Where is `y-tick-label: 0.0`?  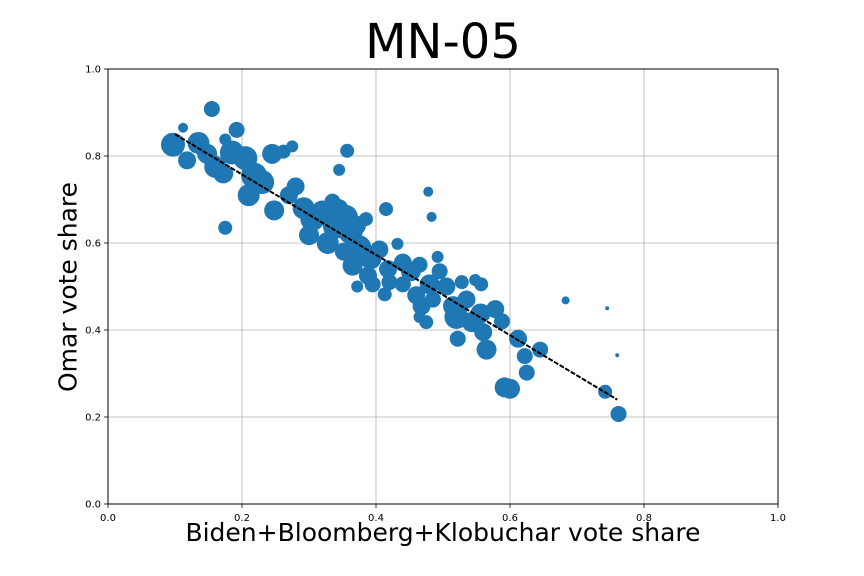 y-tick-label: 0.0 is located at coordinates (93, 505).